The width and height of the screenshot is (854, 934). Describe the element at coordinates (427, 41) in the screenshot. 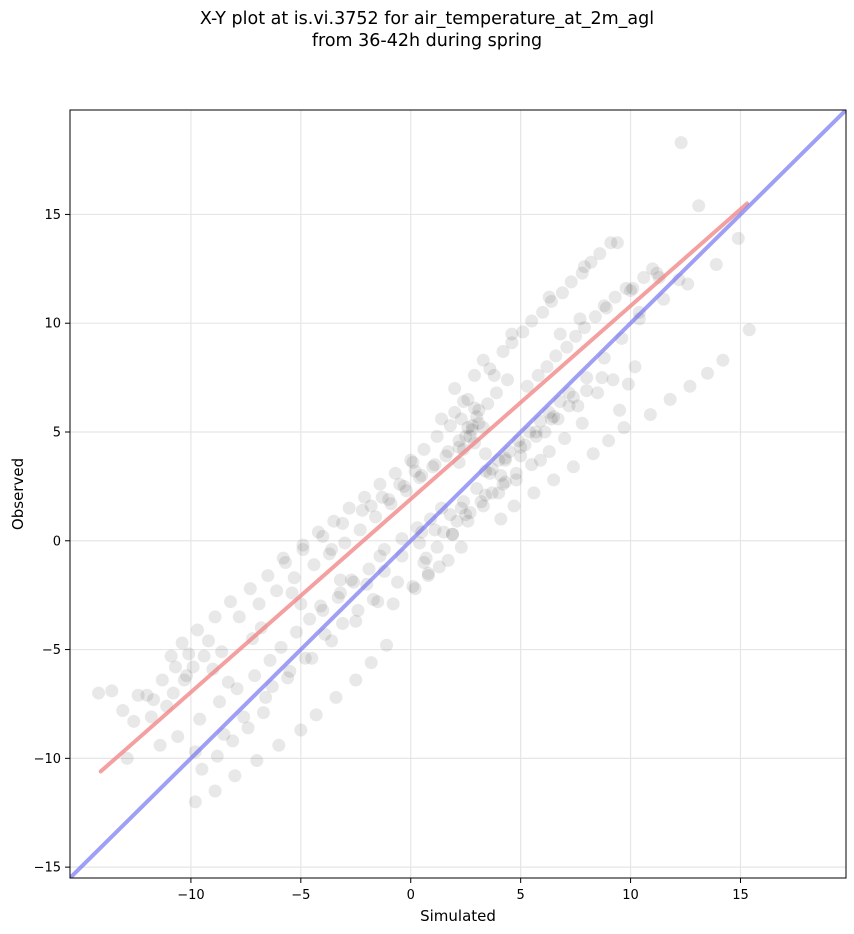

I see `chart-title-line-2: from 36-42h during spring` at that location.